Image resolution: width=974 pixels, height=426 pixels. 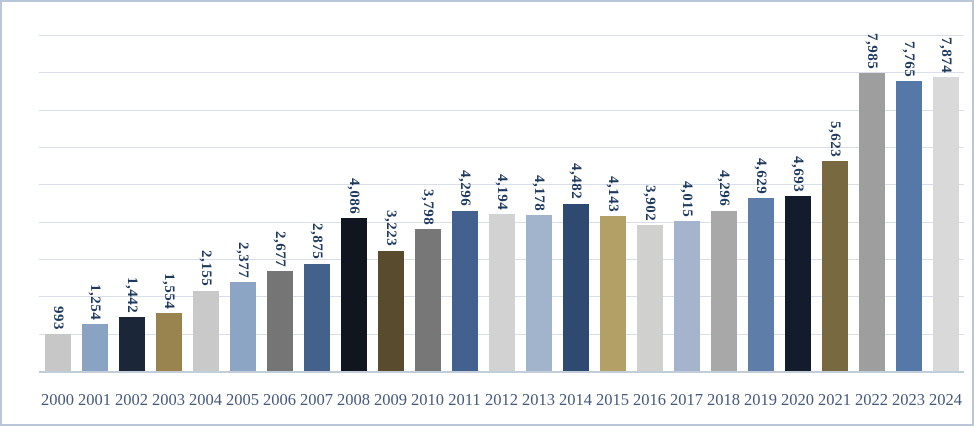 What do you see at coordinates (501, 372) in the screenshot?
I see `category-axis-line` at bounding box center [501, 372].